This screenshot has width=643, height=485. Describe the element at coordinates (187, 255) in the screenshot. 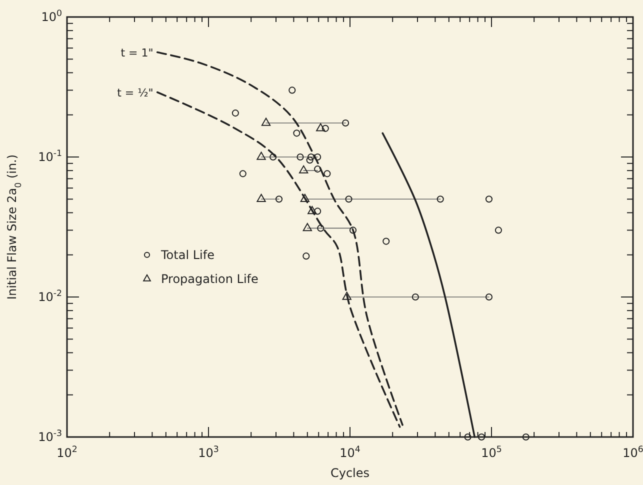

I see `legend-label: Total Life` at that location.